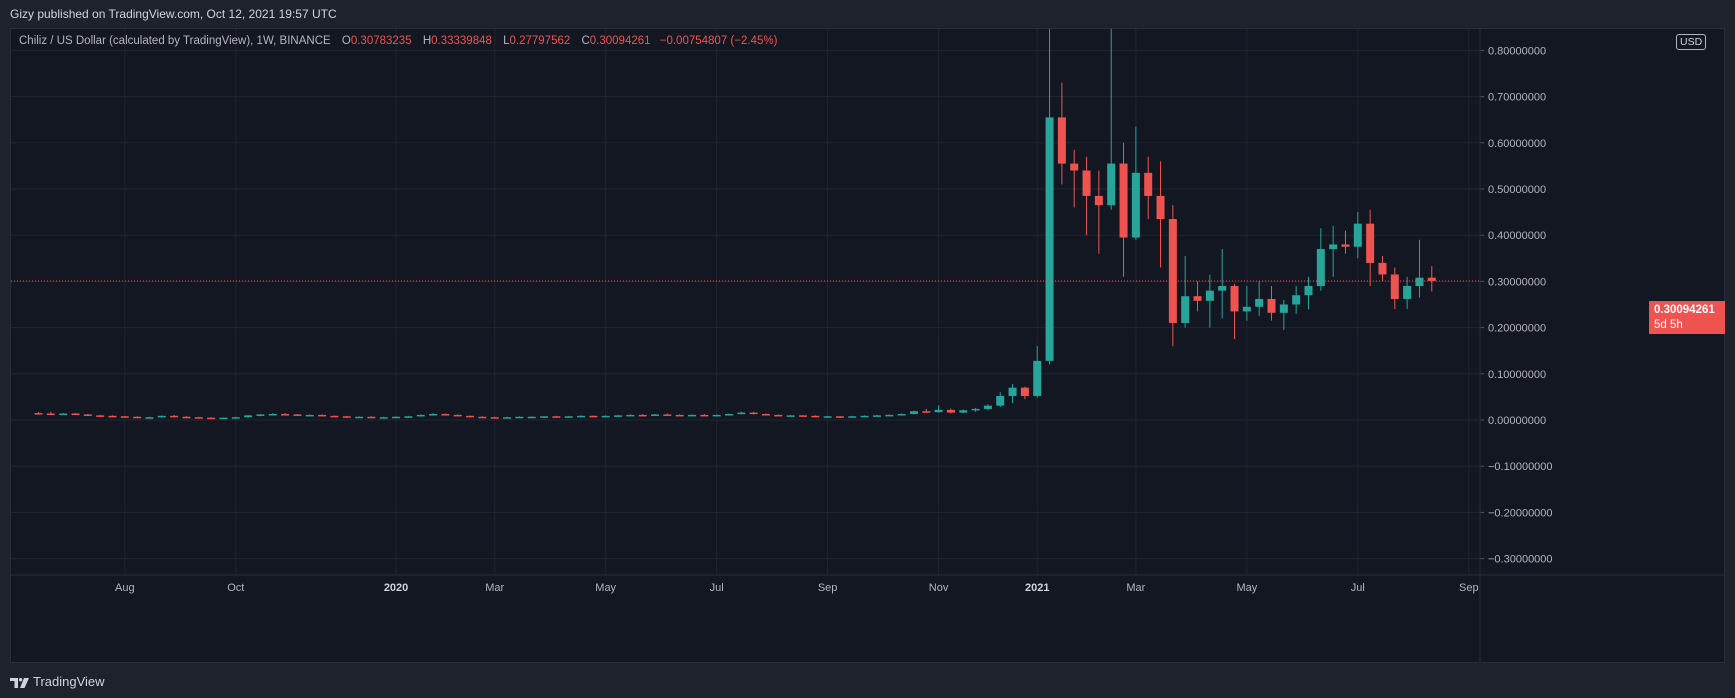 This screenshot has width=1735, height=698. What do you see at coordinates (1691, 42) in the screenshot?
I see `currency-button: USD` at bounding box center [1691, 42].